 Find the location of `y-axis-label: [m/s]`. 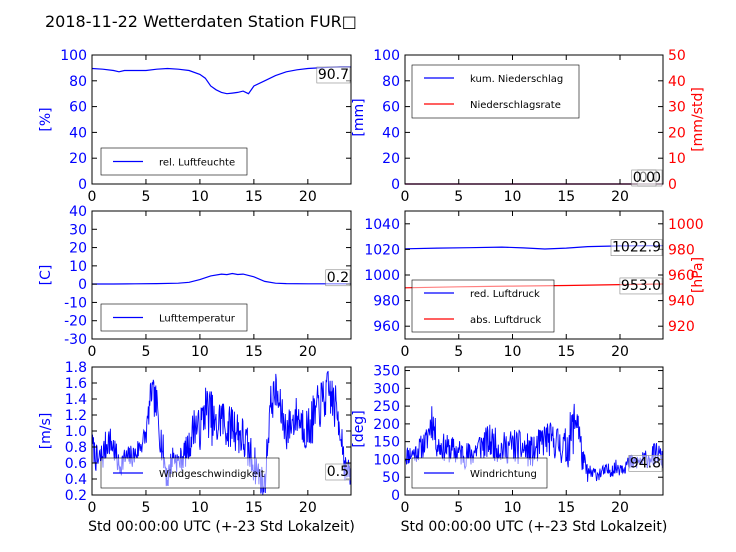

y-axis-label: [m/s] is located at coordinates (46, 431).